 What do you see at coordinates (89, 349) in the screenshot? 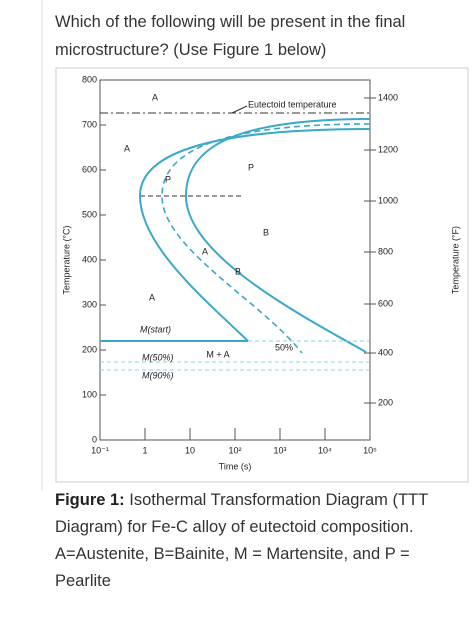
I see `y-tick-label-left: 200` at bounding box center [89, 349].